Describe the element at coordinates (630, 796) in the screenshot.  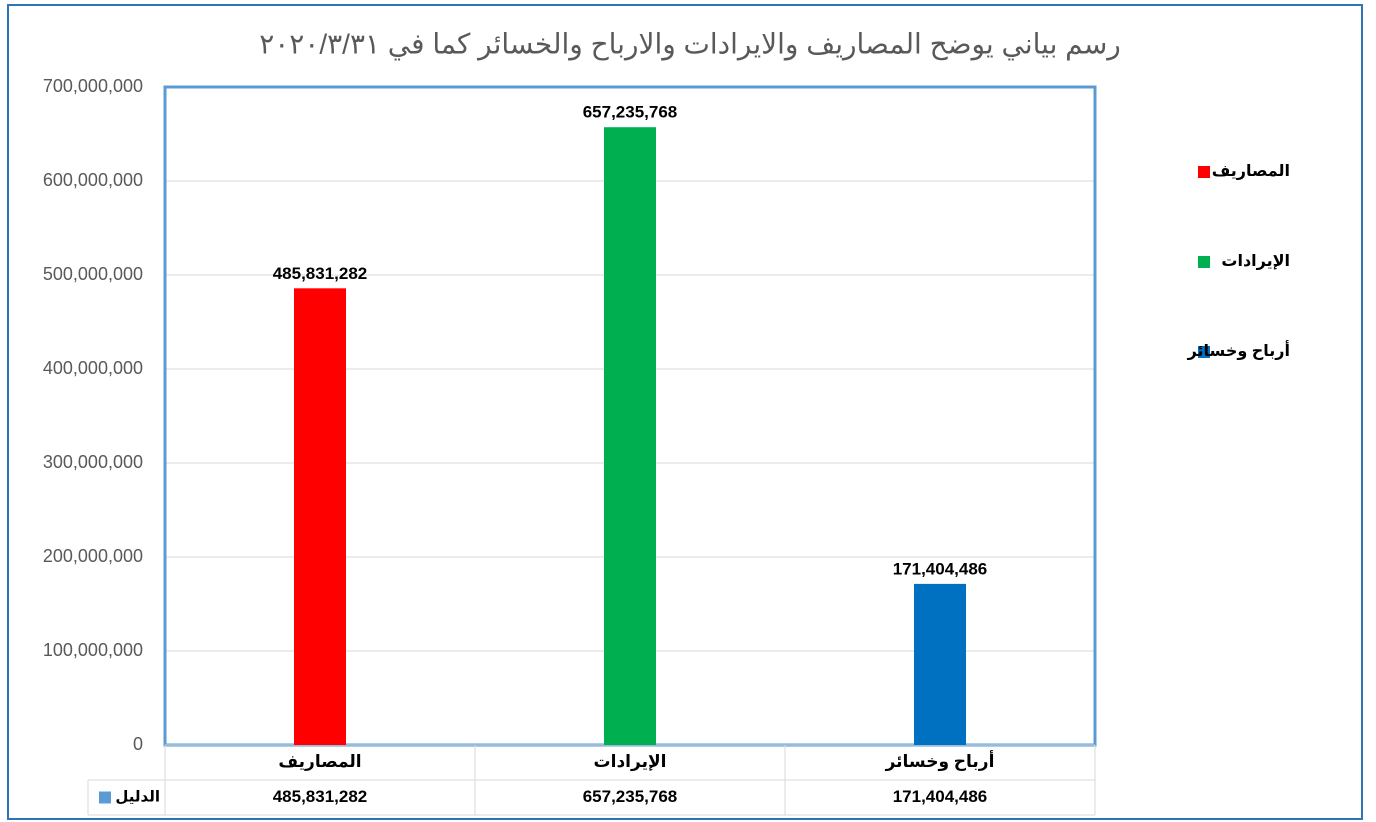
I see `table-value: 657,235,768` at that location.